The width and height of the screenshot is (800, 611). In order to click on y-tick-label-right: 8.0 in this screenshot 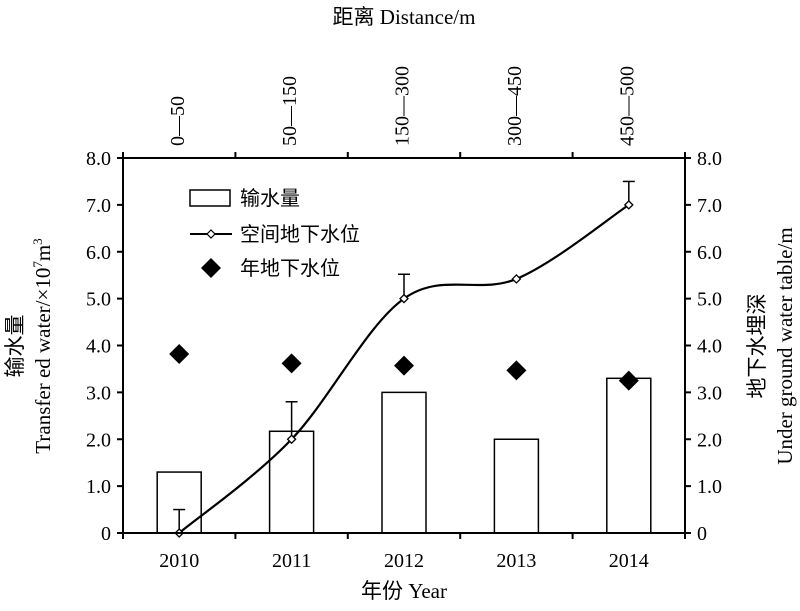, I will do `click(709, 159)`.